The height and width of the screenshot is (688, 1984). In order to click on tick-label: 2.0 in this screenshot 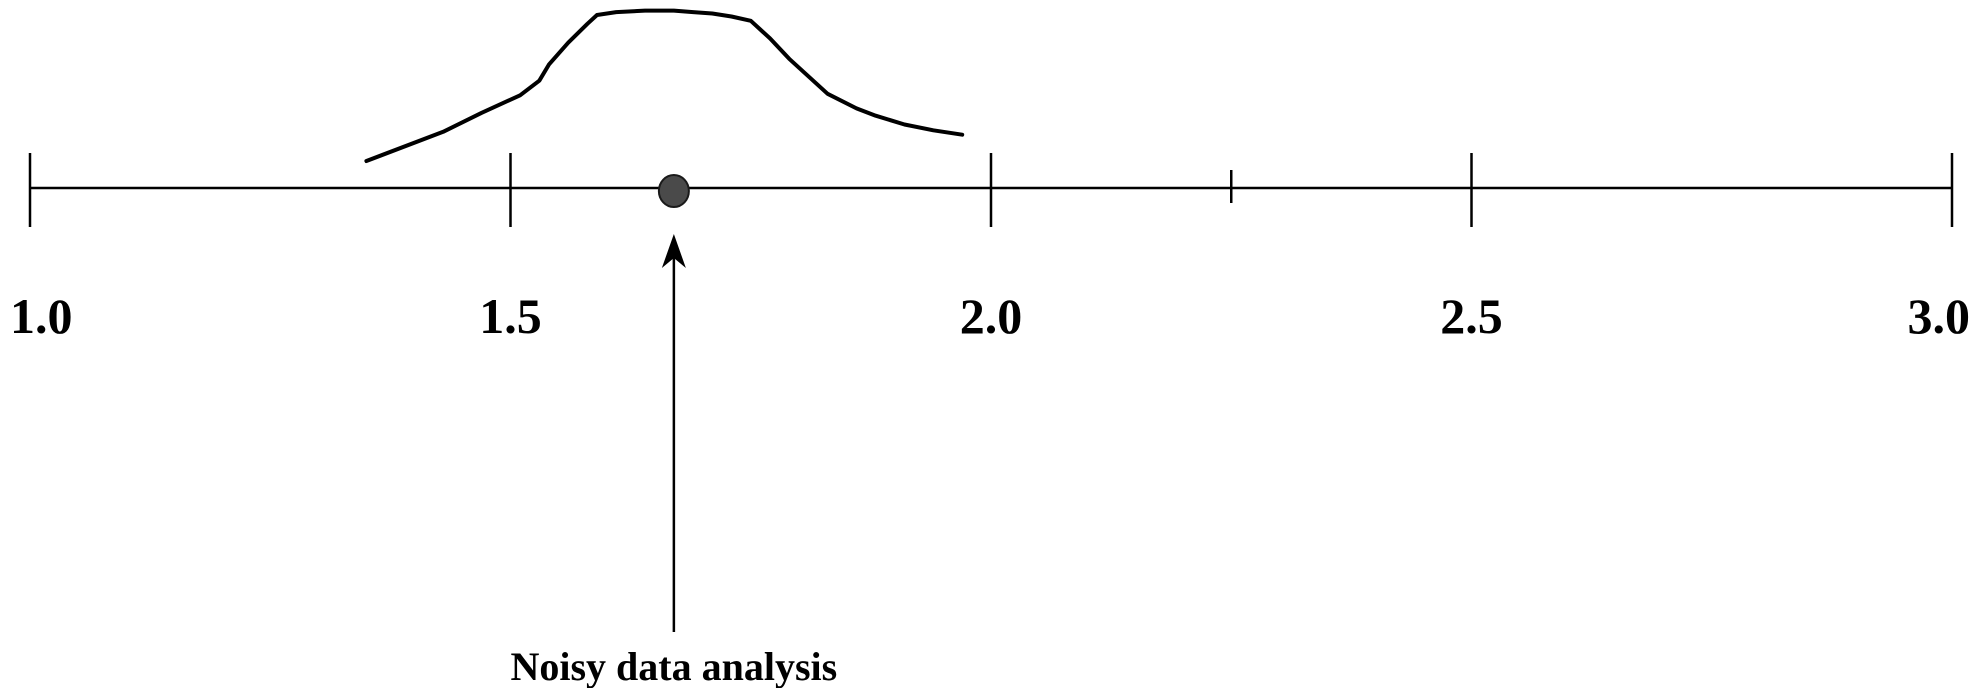, I will do `click(991, 316)`.